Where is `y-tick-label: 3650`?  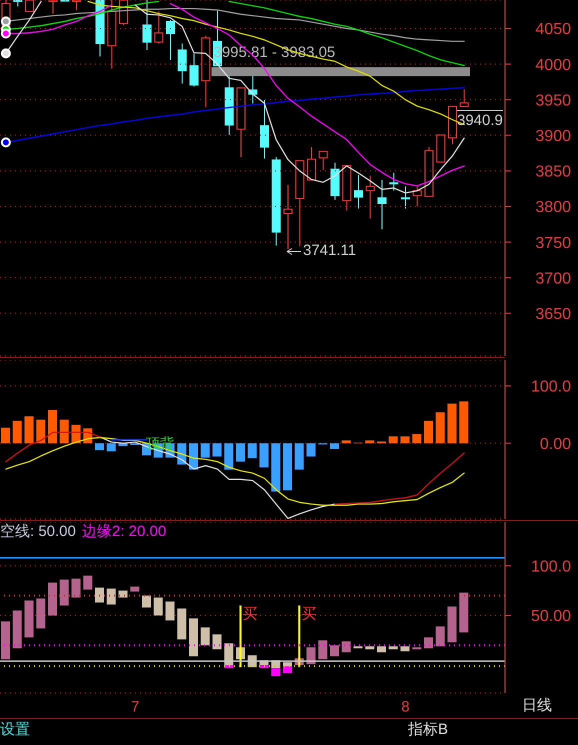
y-tick-label: 3650 is located at coordinates (553, 314).